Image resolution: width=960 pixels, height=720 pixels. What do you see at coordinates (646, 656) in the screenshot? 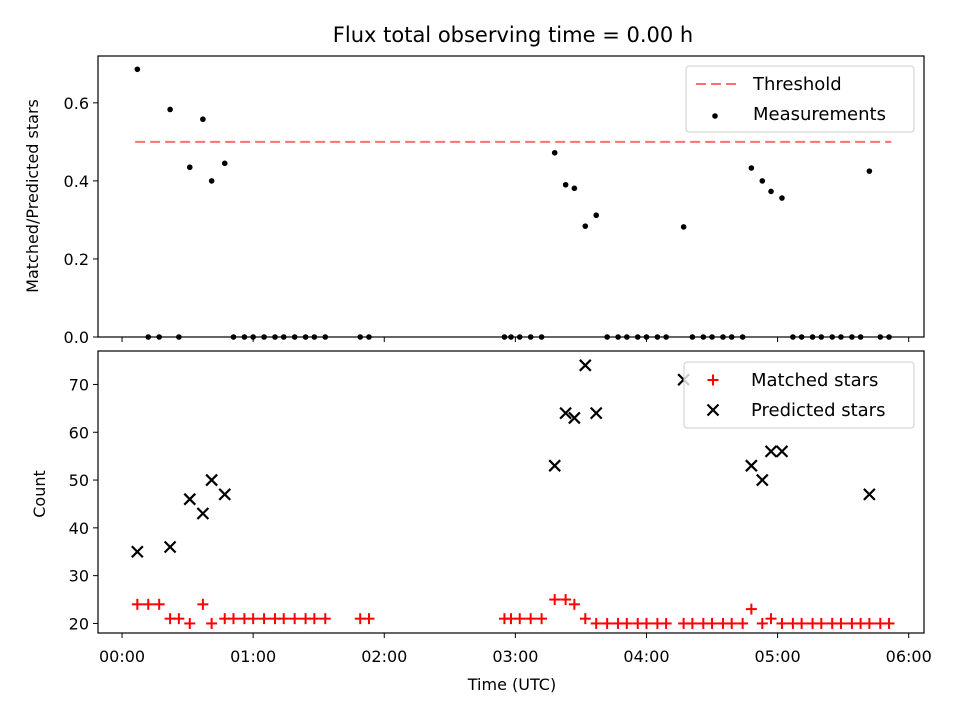
I see `bottom-x-tick-label: 04:00` at bounding box center [646, 656].